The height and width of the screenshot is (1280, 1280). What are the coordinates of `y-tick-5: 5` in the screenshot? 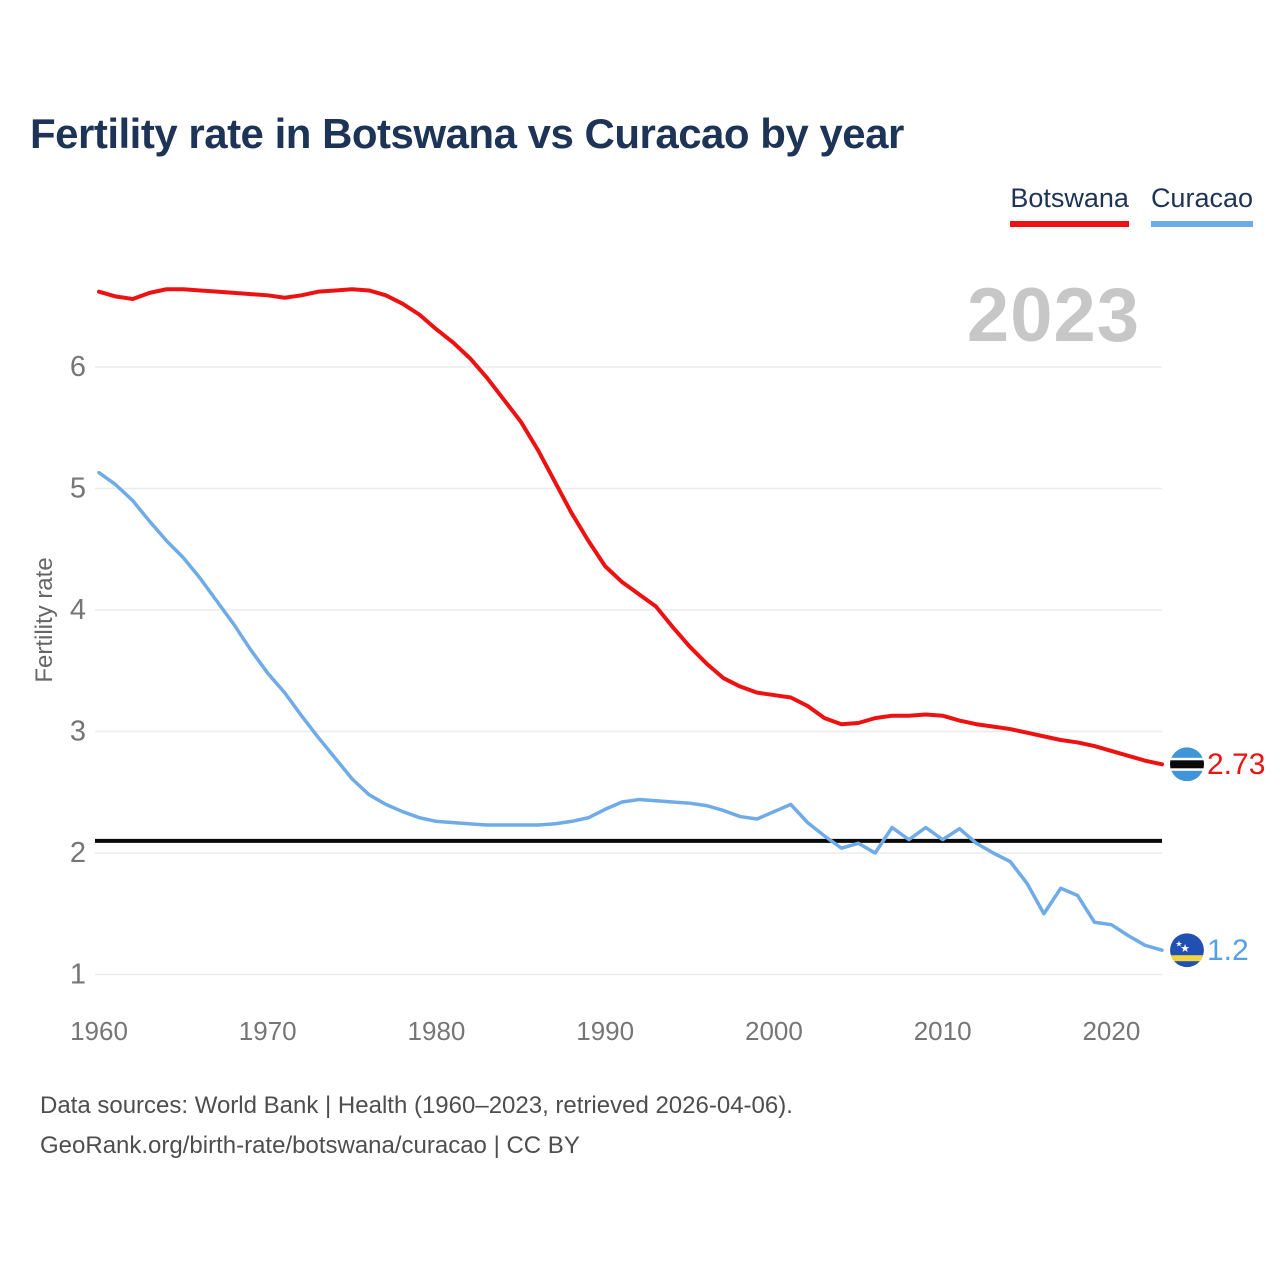 It's located at (78, 489).